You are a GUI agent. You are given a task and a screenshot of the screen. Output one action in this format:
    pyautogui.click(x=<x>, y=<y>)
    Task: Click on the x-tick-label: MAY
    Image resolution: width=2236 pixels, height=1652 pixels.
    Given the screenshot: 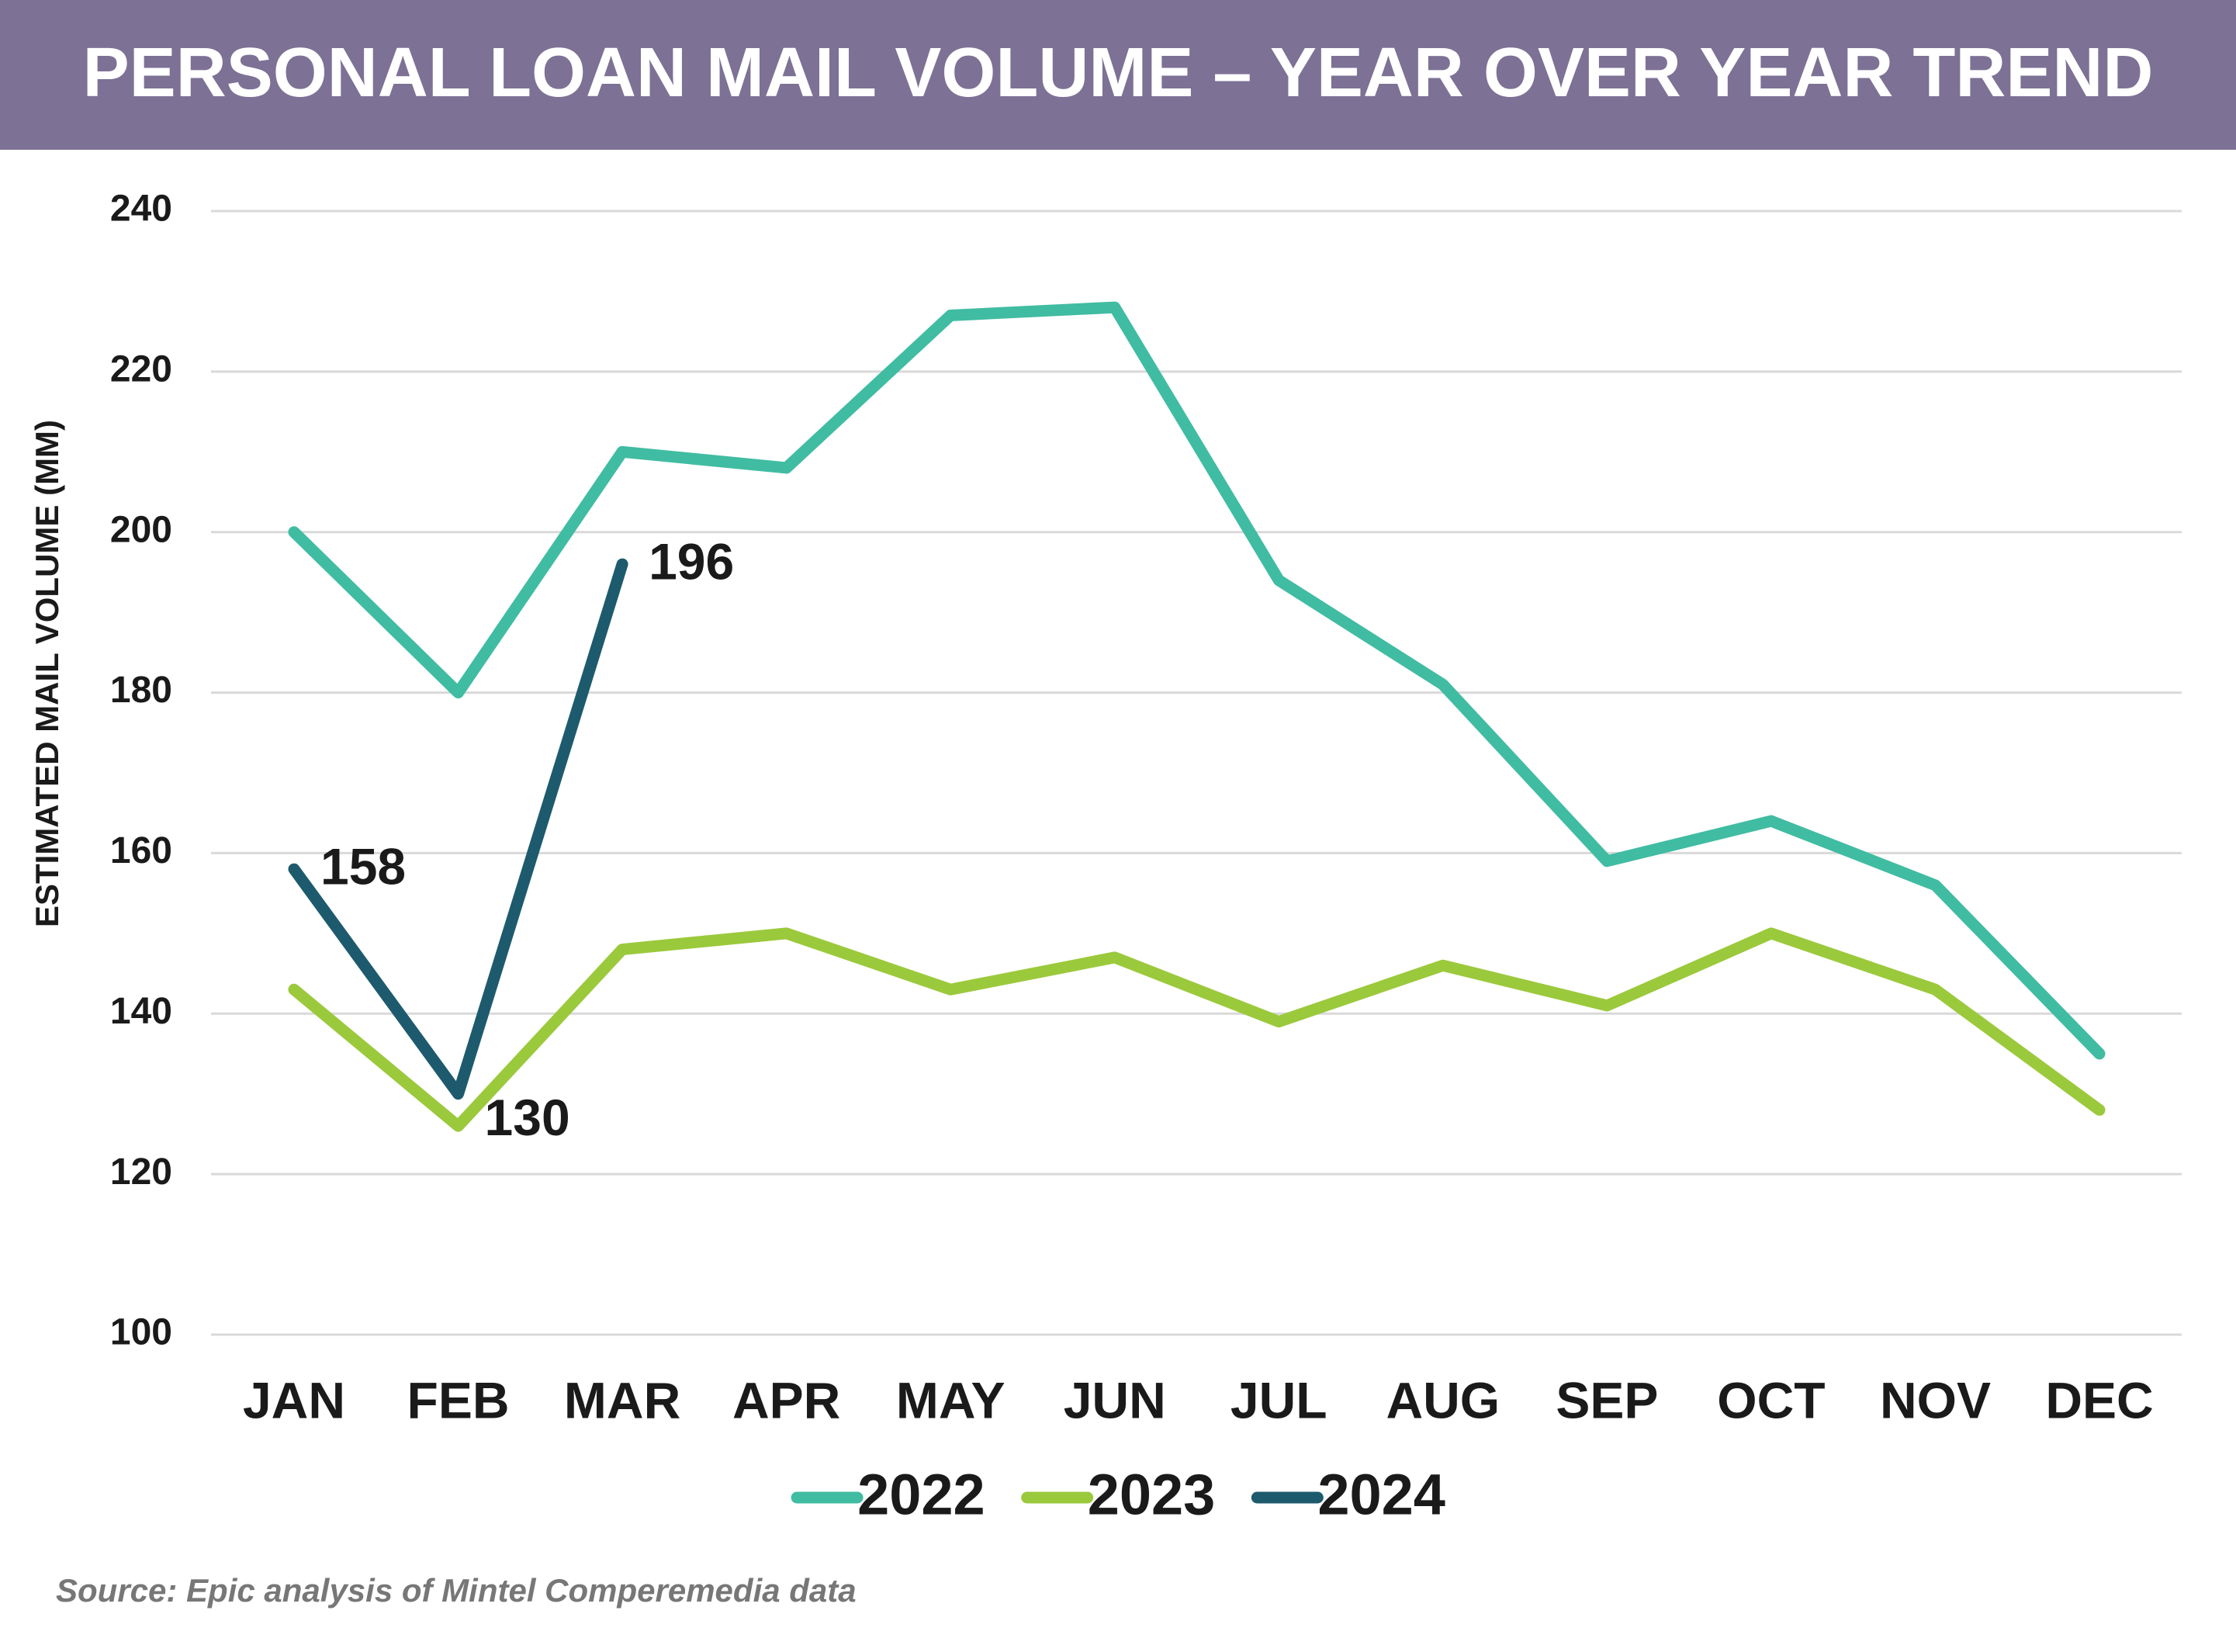 What is the action you would take?
    pyautogui.click(x=951, y=1400)
    